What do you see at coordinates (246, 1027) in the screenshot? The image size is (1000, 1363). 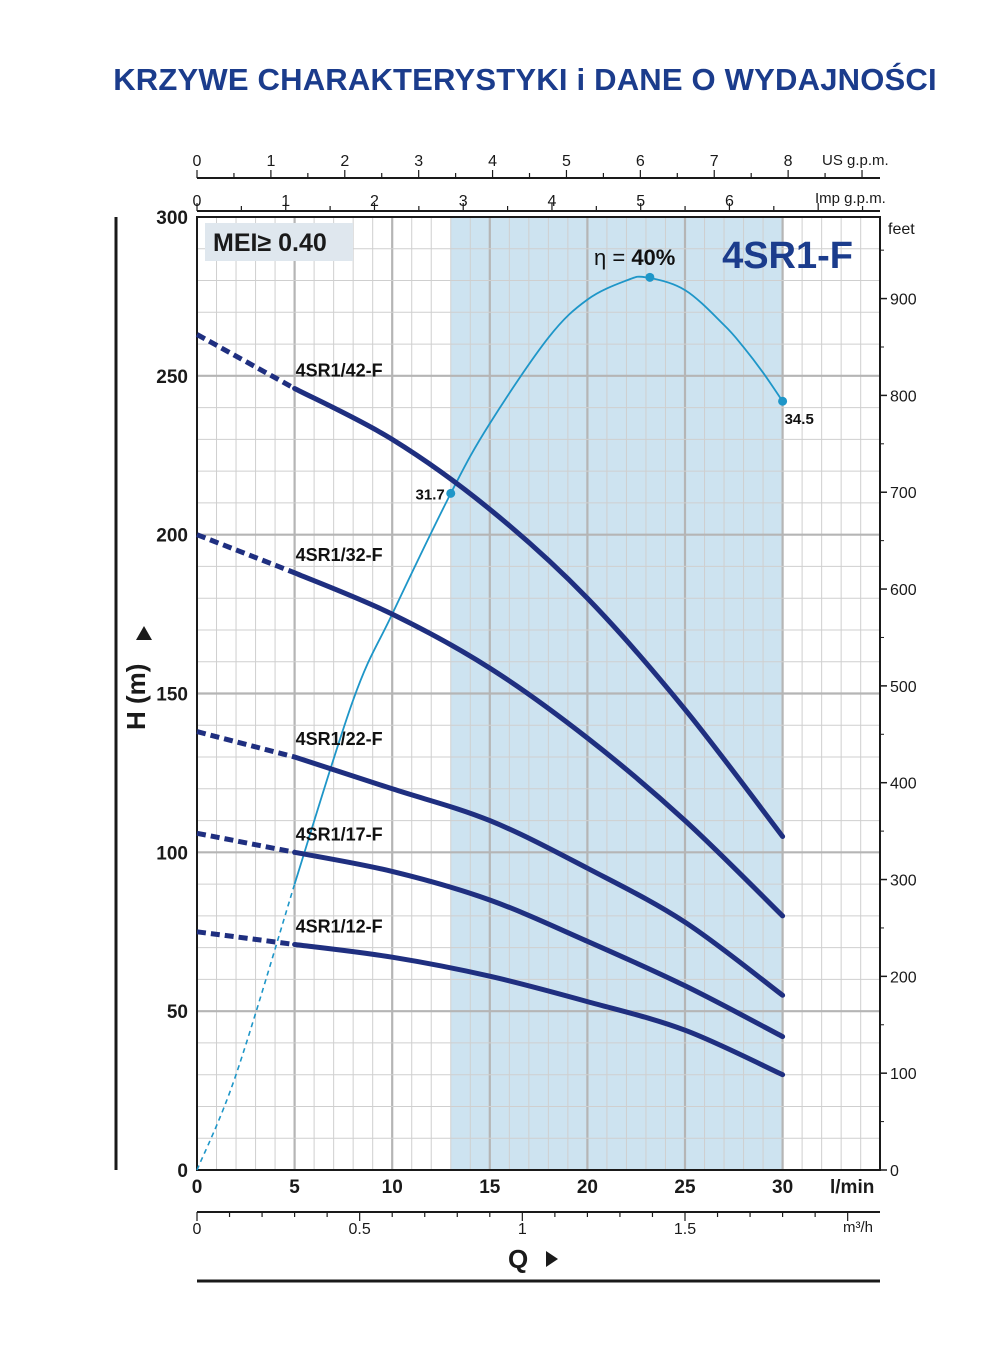 I see `efficiency-curve-dashed` at bounding box center [246, 1027].